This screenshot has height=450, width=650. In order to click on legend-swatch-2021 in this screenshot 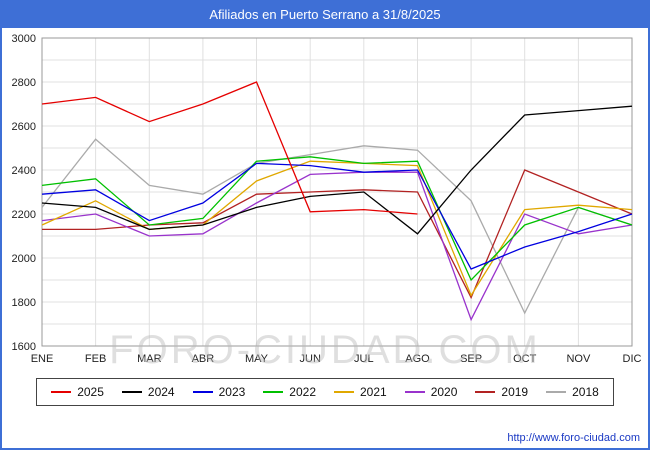, I will do `click(344, 392)`.